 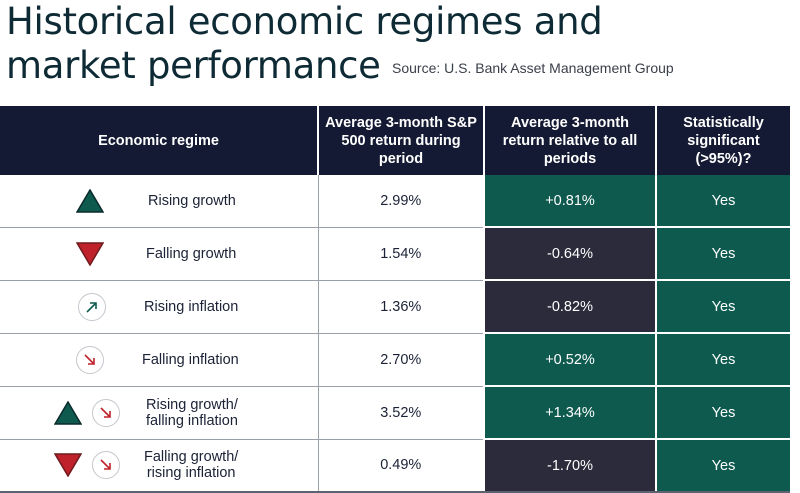 What do you see at coordinates (191, 457) in the screenshot?
I see `regime-label-line-1: Falling growth/` at bounding box center [191, 457].